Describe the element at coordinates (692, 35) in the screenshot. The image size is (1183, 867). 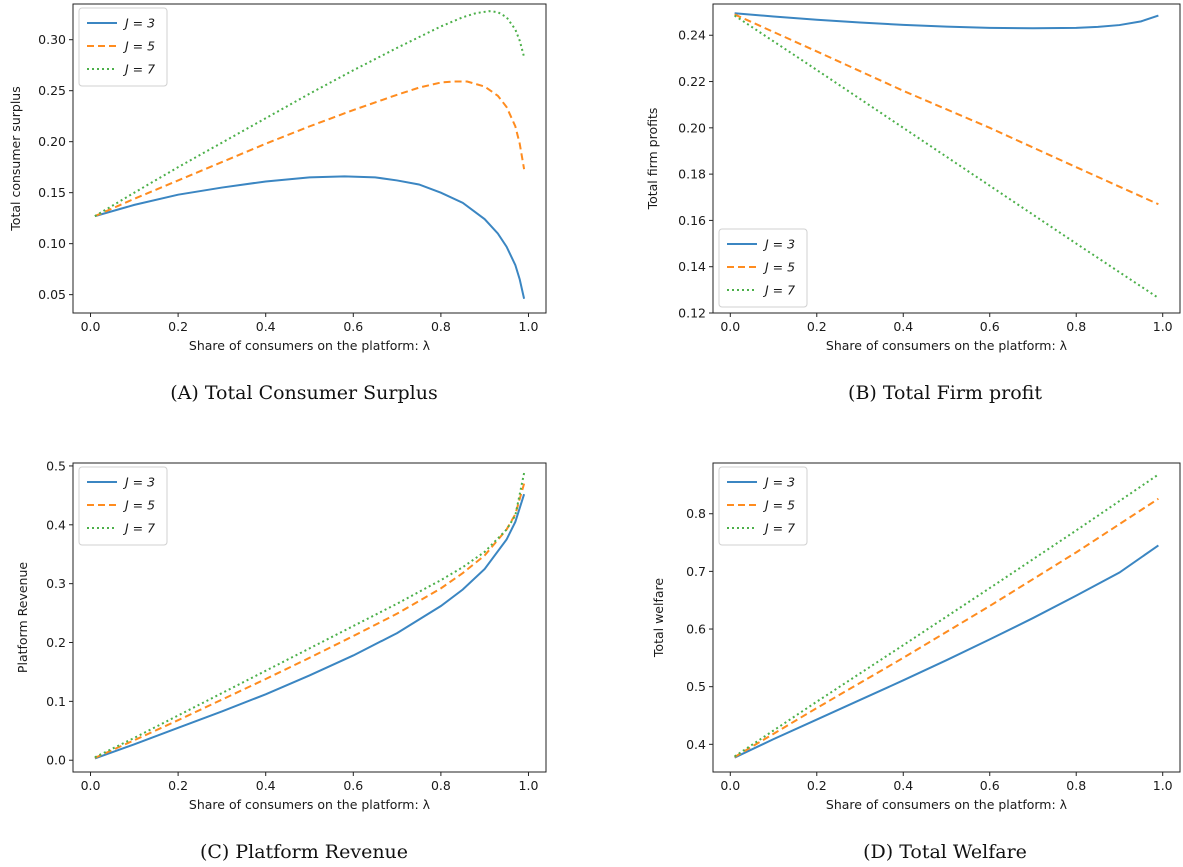
I see `y-tick-label: 0.24` at that location.